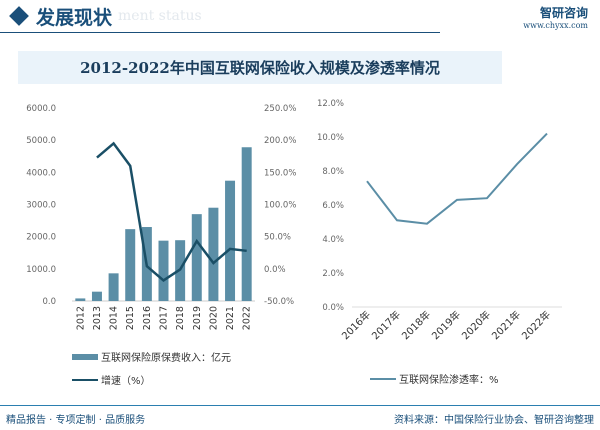 The image size is (600, 430). Describe the element at coordinates (330, 138) in the screenshot. I see `y-tick-label: 10.0%` at that location.